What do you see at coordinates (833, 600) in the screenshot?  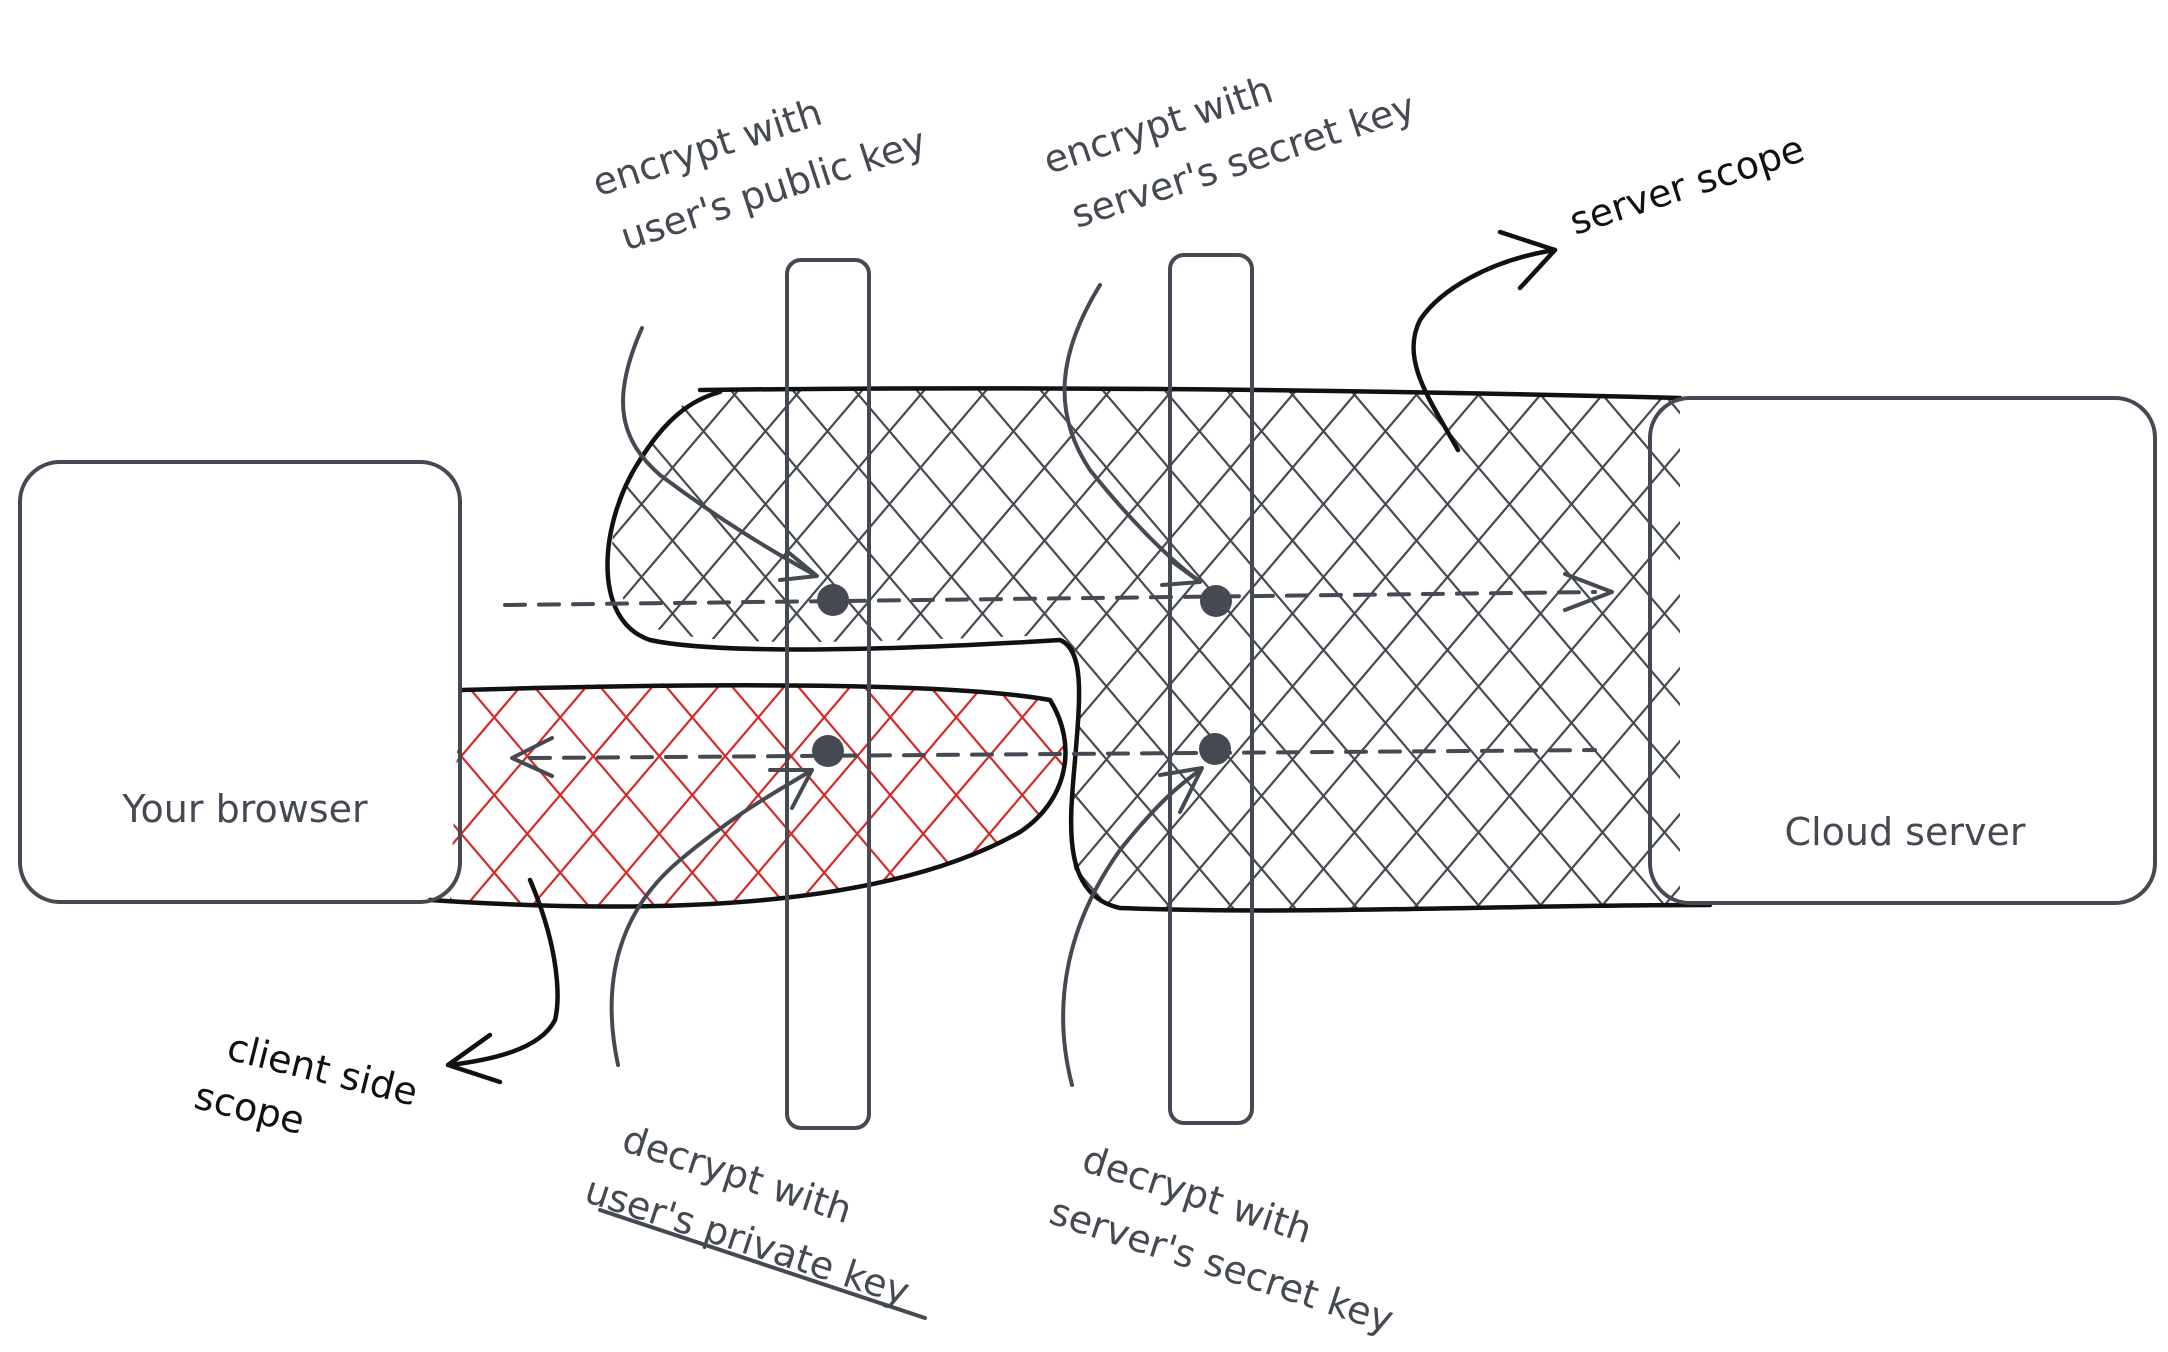 I see `encrypt-user-point` at bounding box center [833, 600].